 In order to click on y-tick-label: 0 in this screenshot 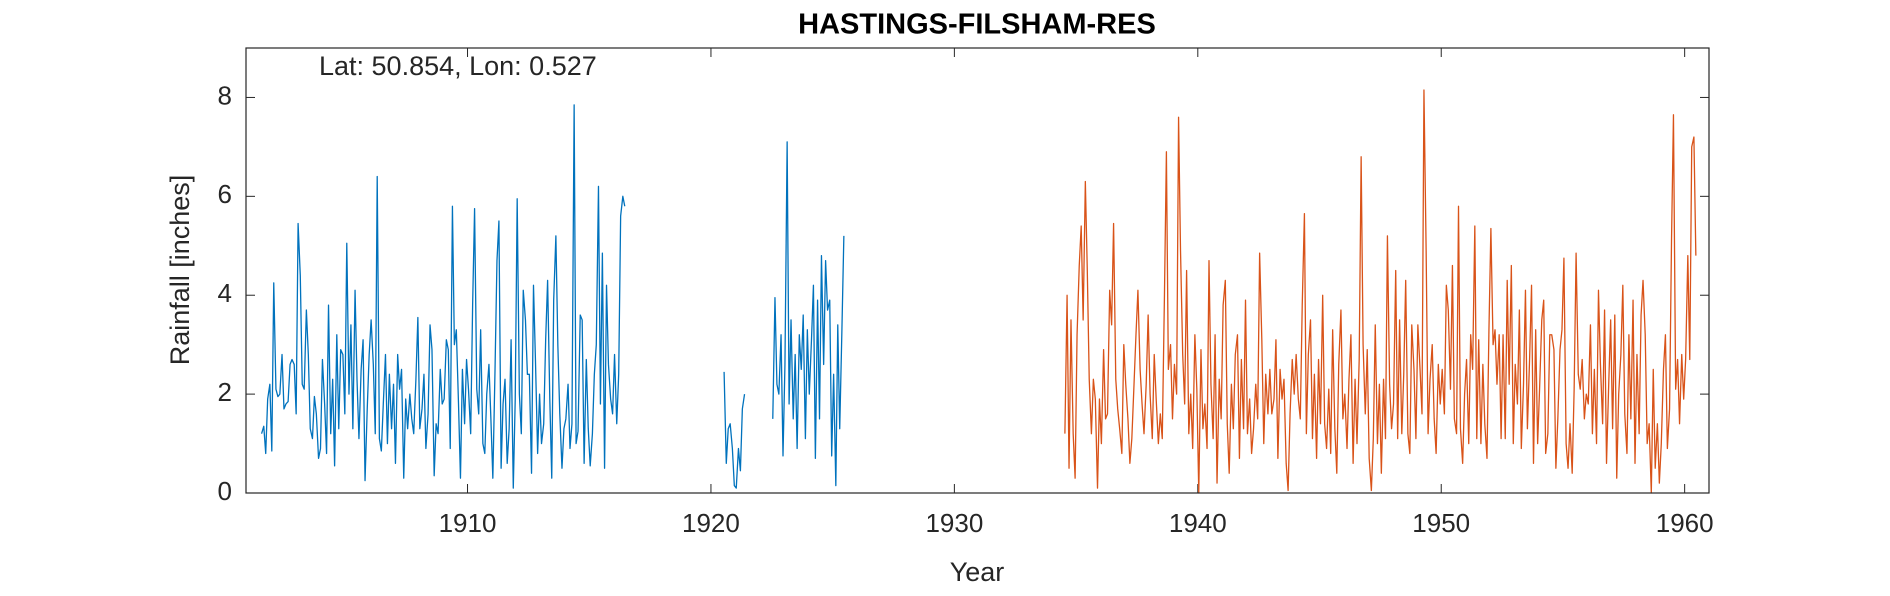, I will do `click(225, 491)`.